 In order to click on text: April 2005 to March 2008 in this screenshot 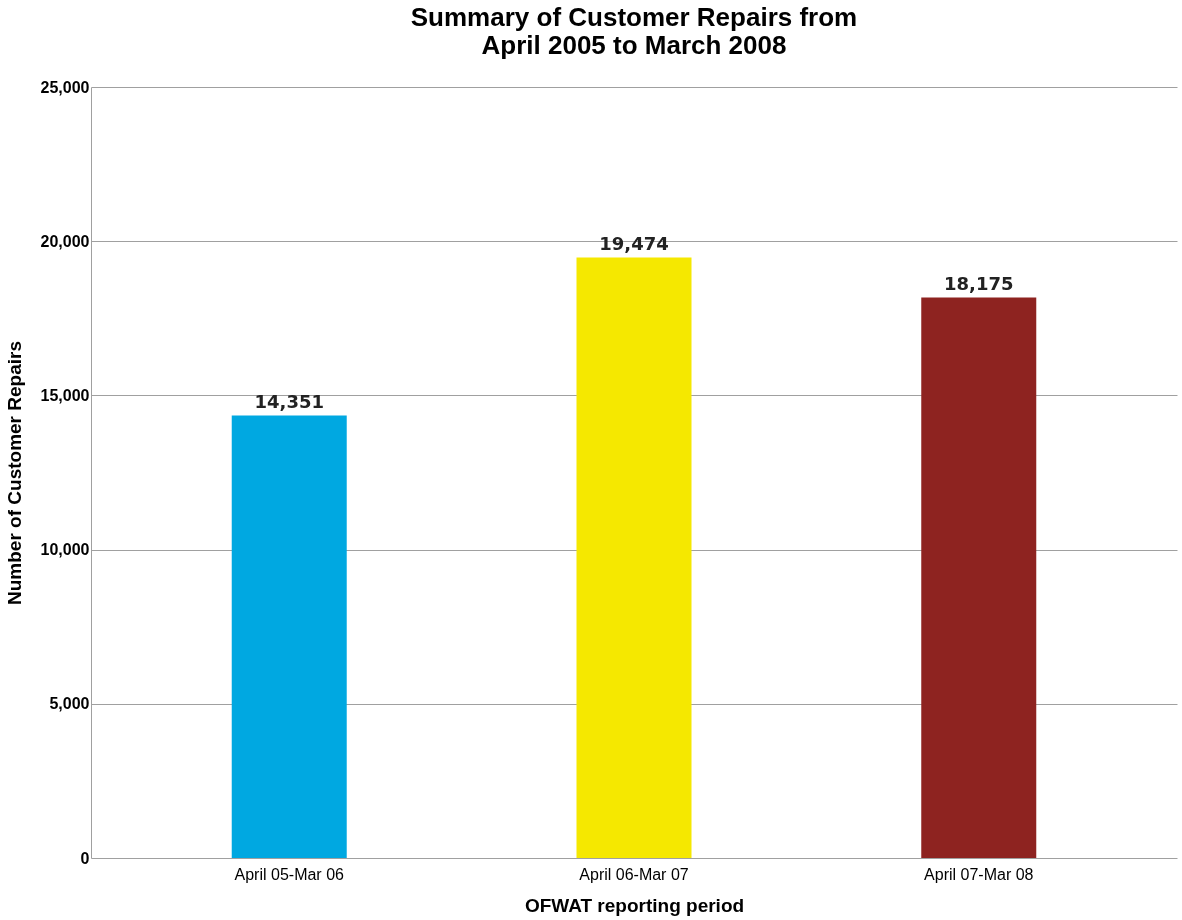, I will do `click(634, 45)`.